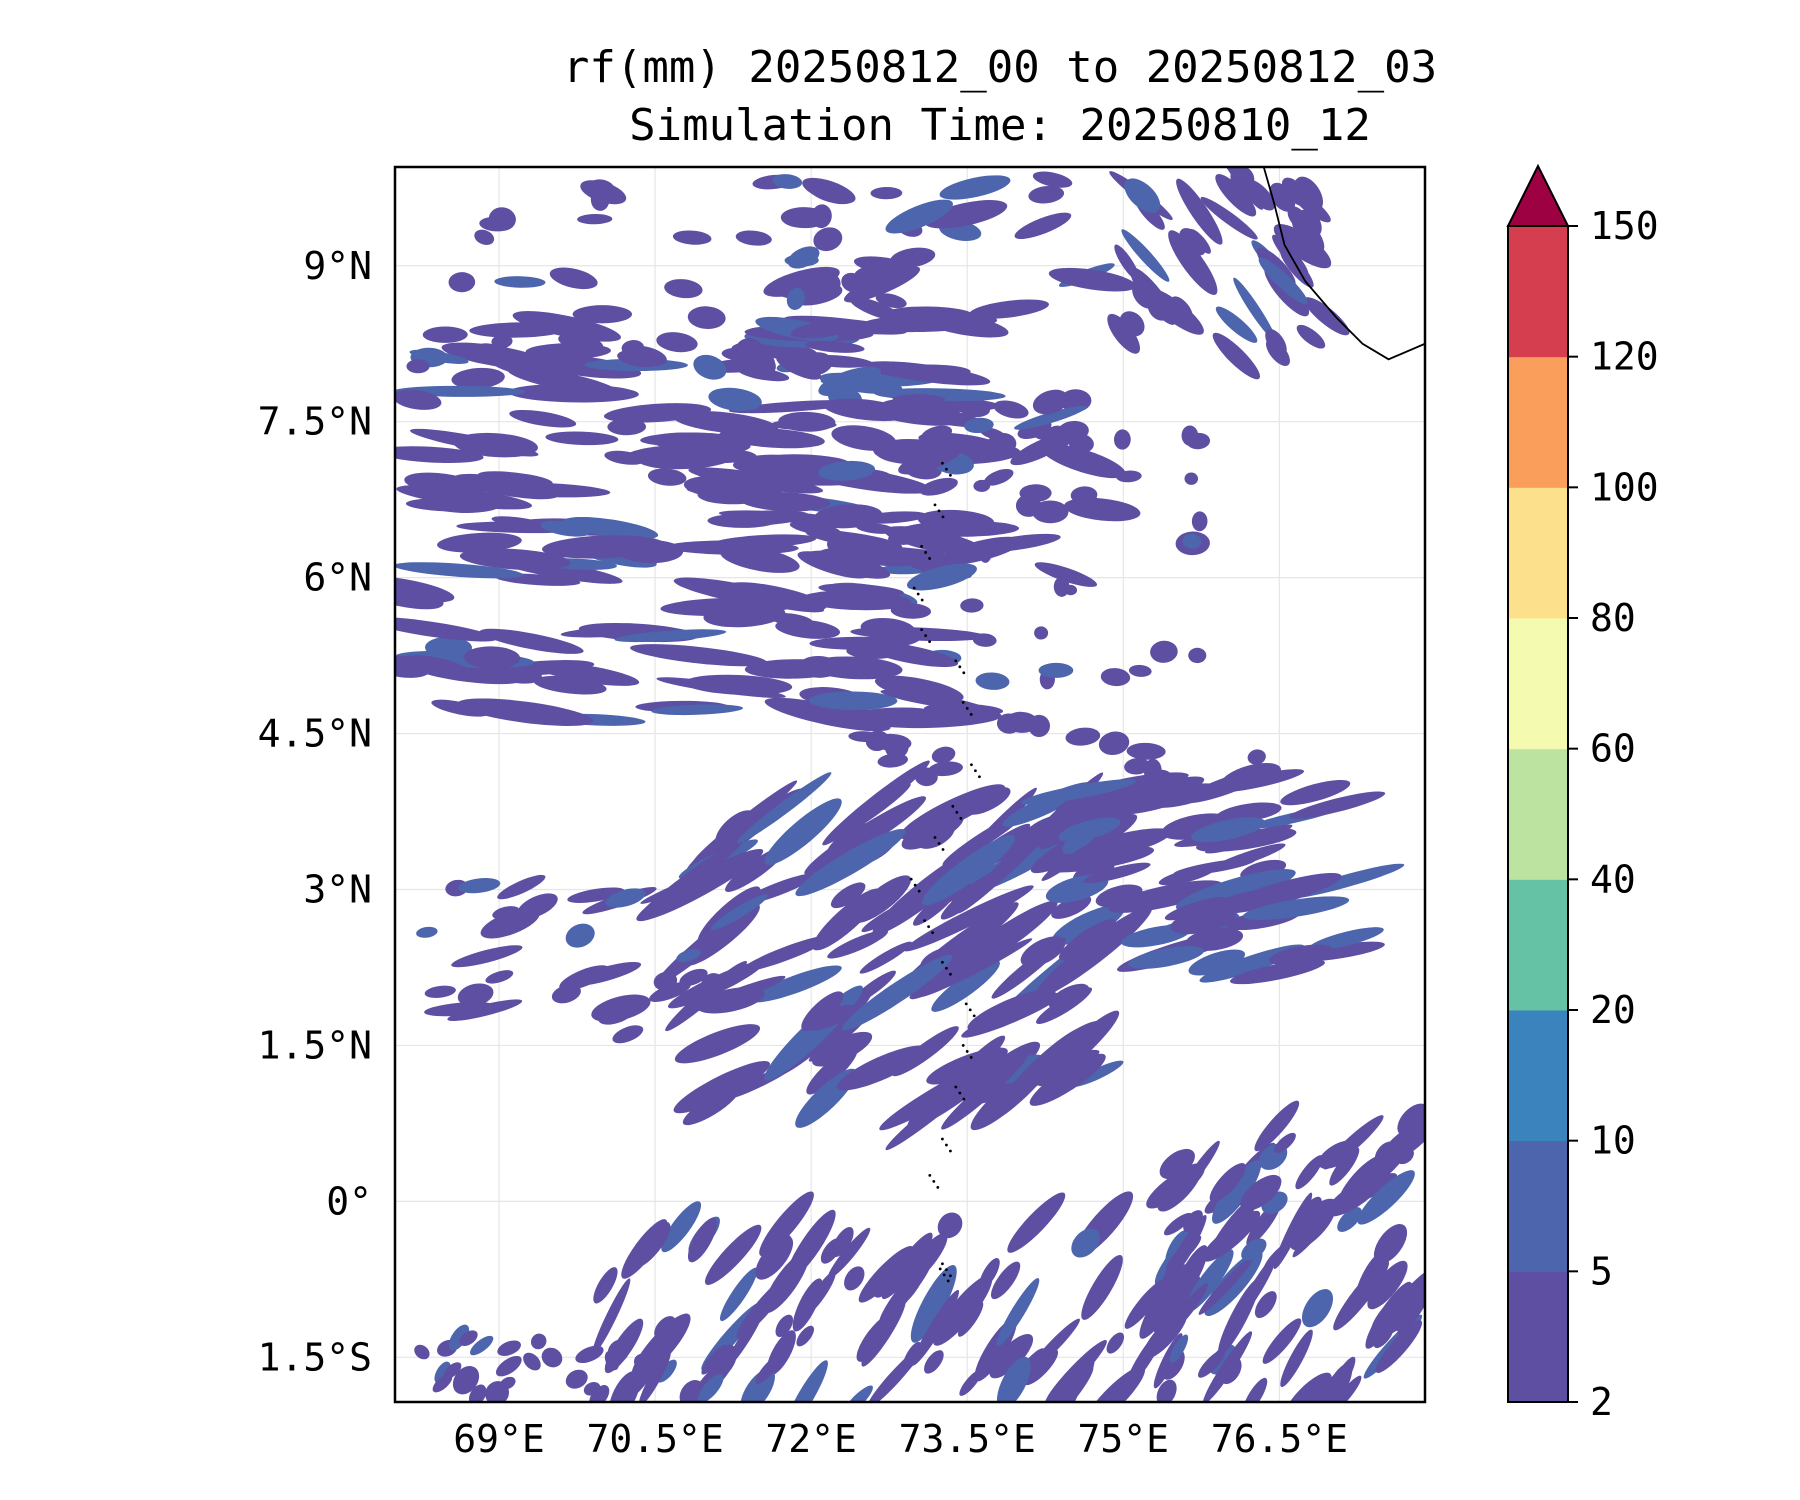 This screenshot has height=1500, width=1800. I want to click on colorbar-tick-label: 2, so click(1601, 1402).